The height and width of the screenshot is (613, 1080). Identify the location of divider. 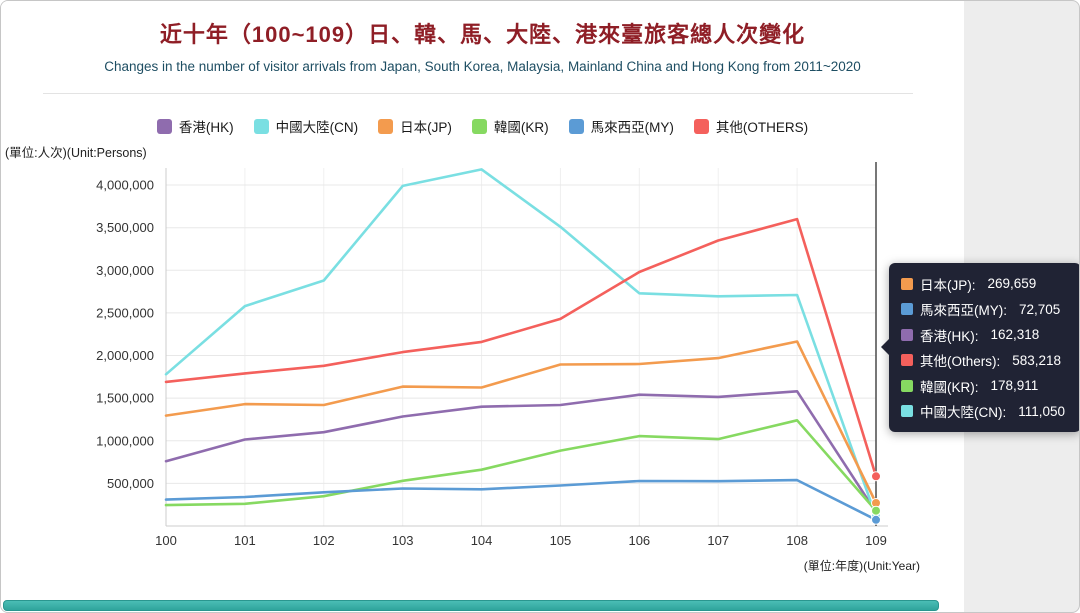
(478, 93).